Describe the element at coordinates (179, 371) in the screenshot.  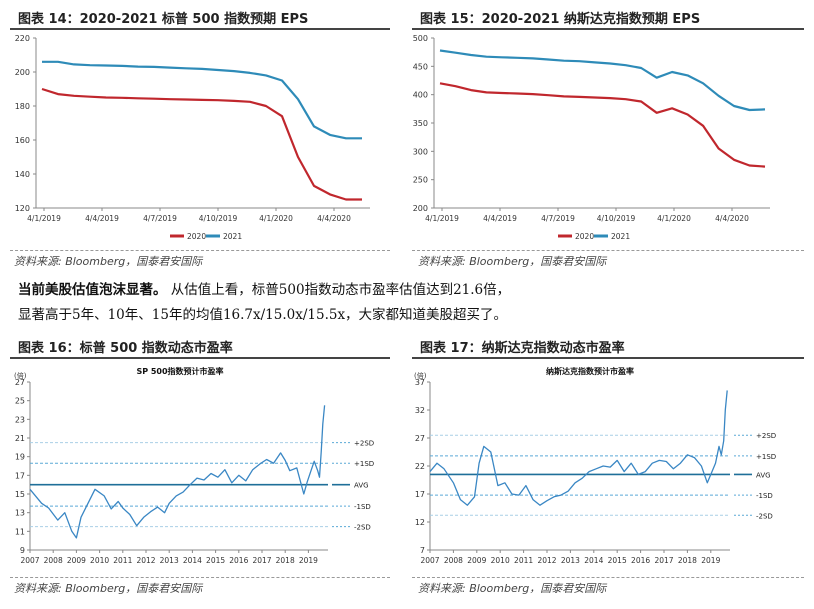
I see `chart-title: SP 500指数预计市盈率` at that location.